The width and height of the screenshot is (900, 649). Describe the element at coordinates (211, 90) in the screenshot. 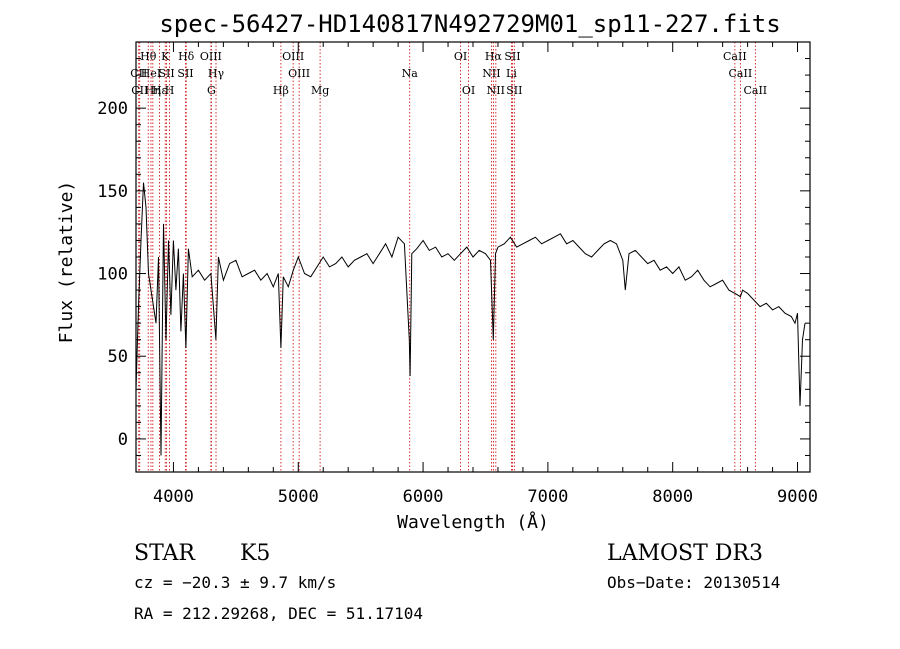

I see `spectral-line-label: G` at that location.